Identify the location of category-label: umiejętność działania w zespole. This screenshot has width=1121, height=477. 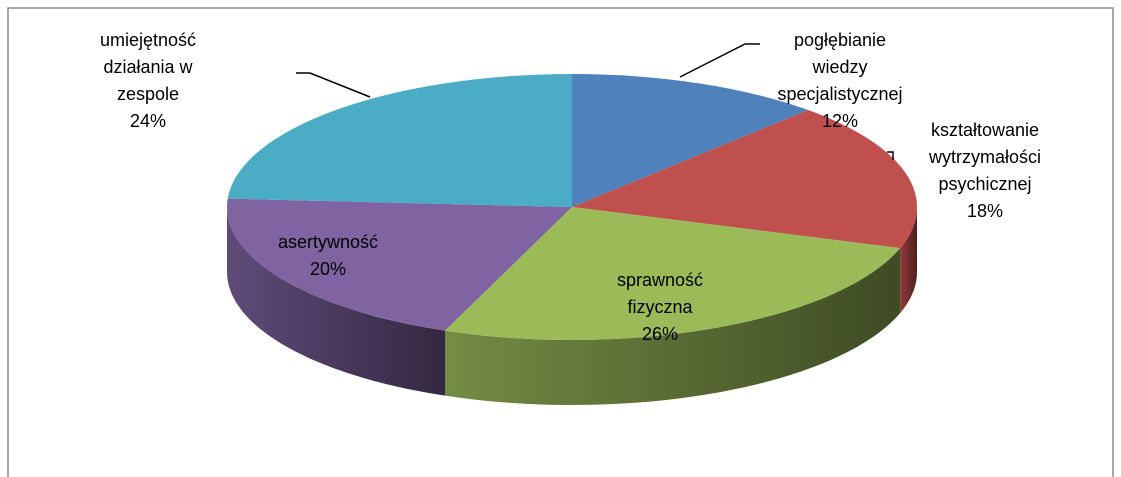
(148, 67).